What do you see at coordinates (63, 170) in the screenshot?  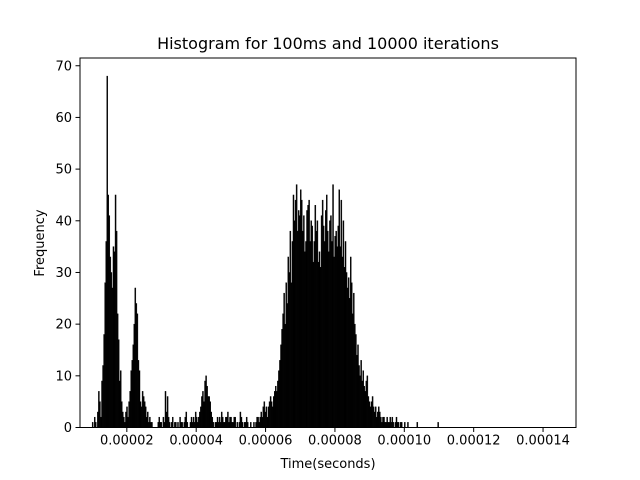 I see `y-tick-label: 50` at bounding box center [63, 170].